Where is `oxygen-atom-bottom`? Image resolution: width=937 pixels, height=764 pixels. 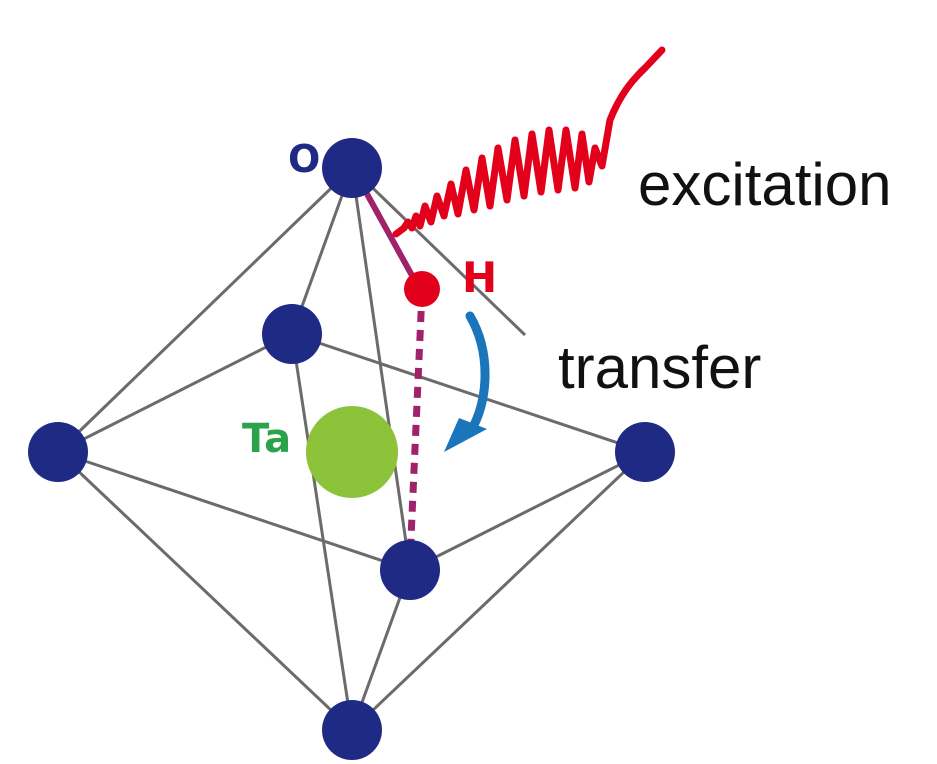 oxygen-atom-bottom is located at coordinates (352, 730).